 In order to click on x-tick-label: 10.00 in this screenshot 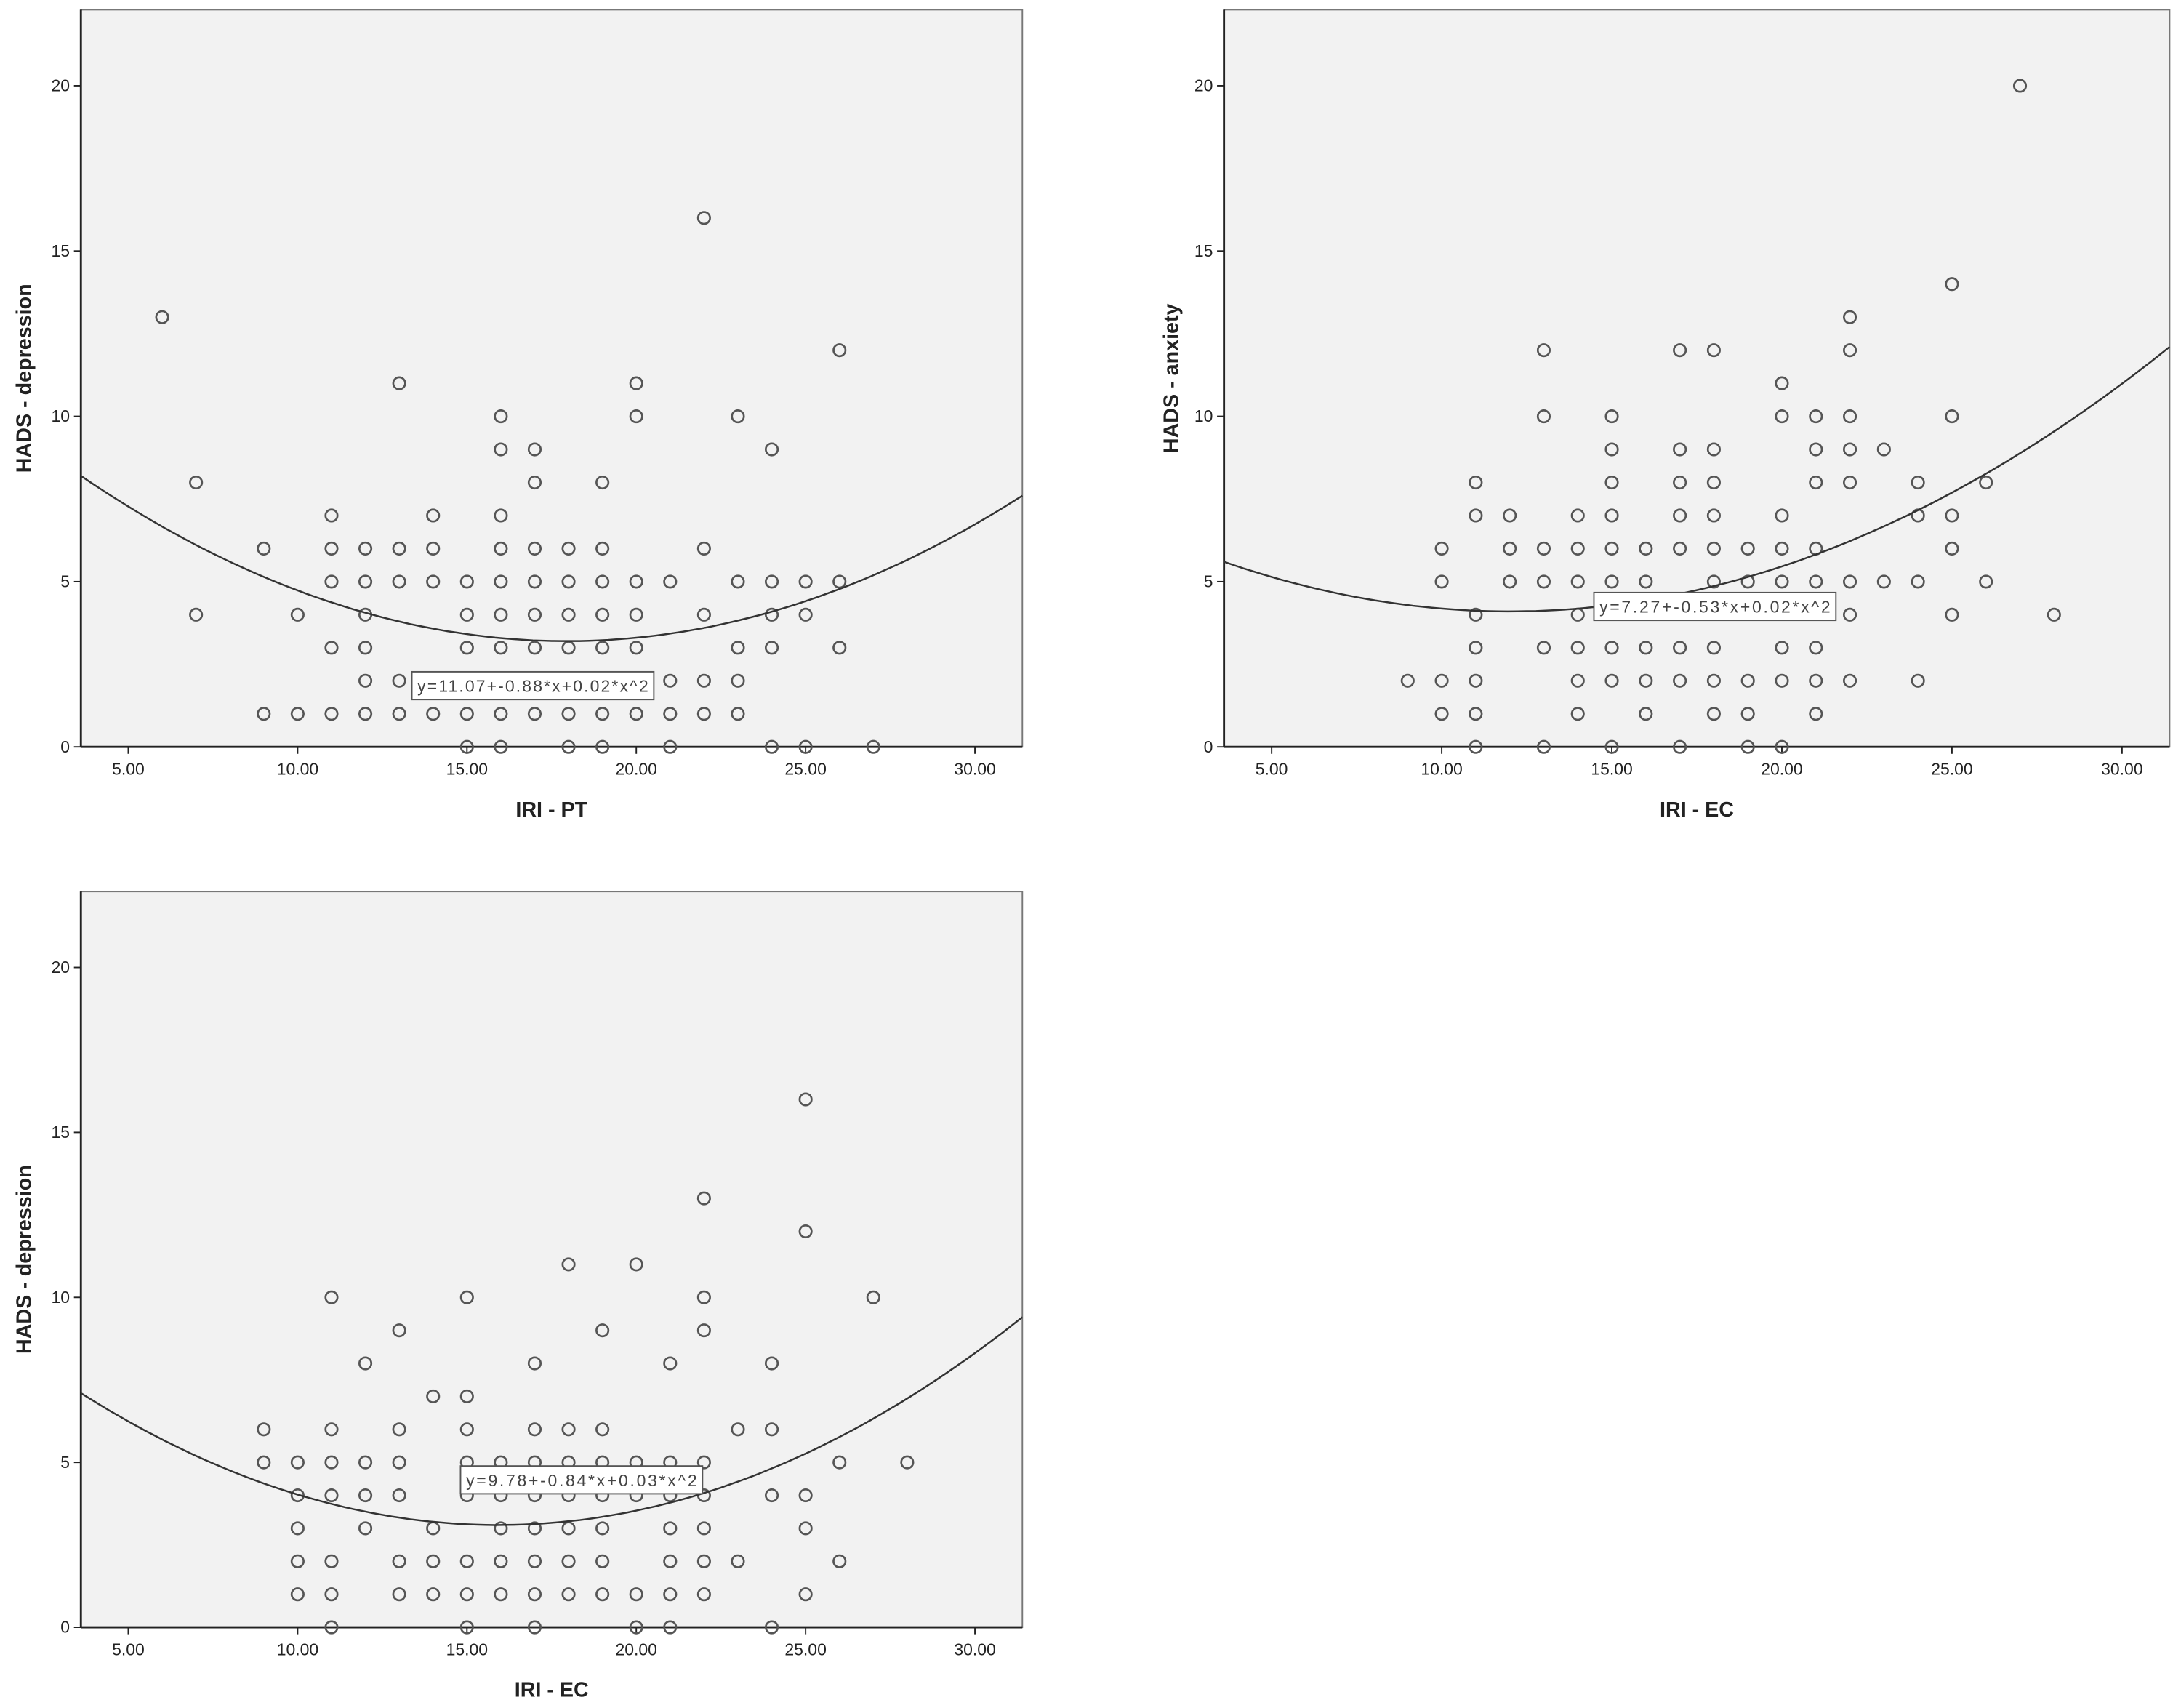, I will do `click(297, 768)`.